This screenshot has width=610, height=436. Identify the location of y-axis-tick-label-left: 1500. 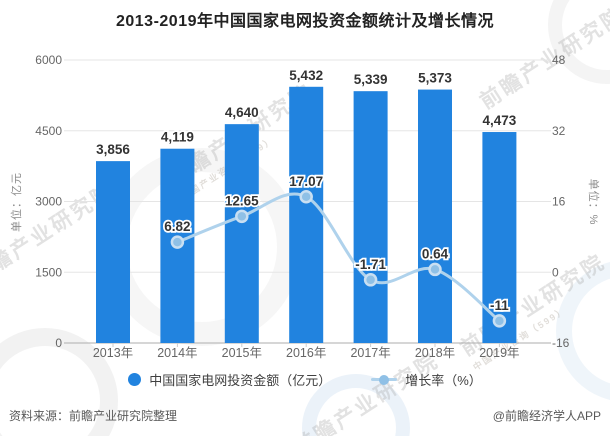
(48, 272).